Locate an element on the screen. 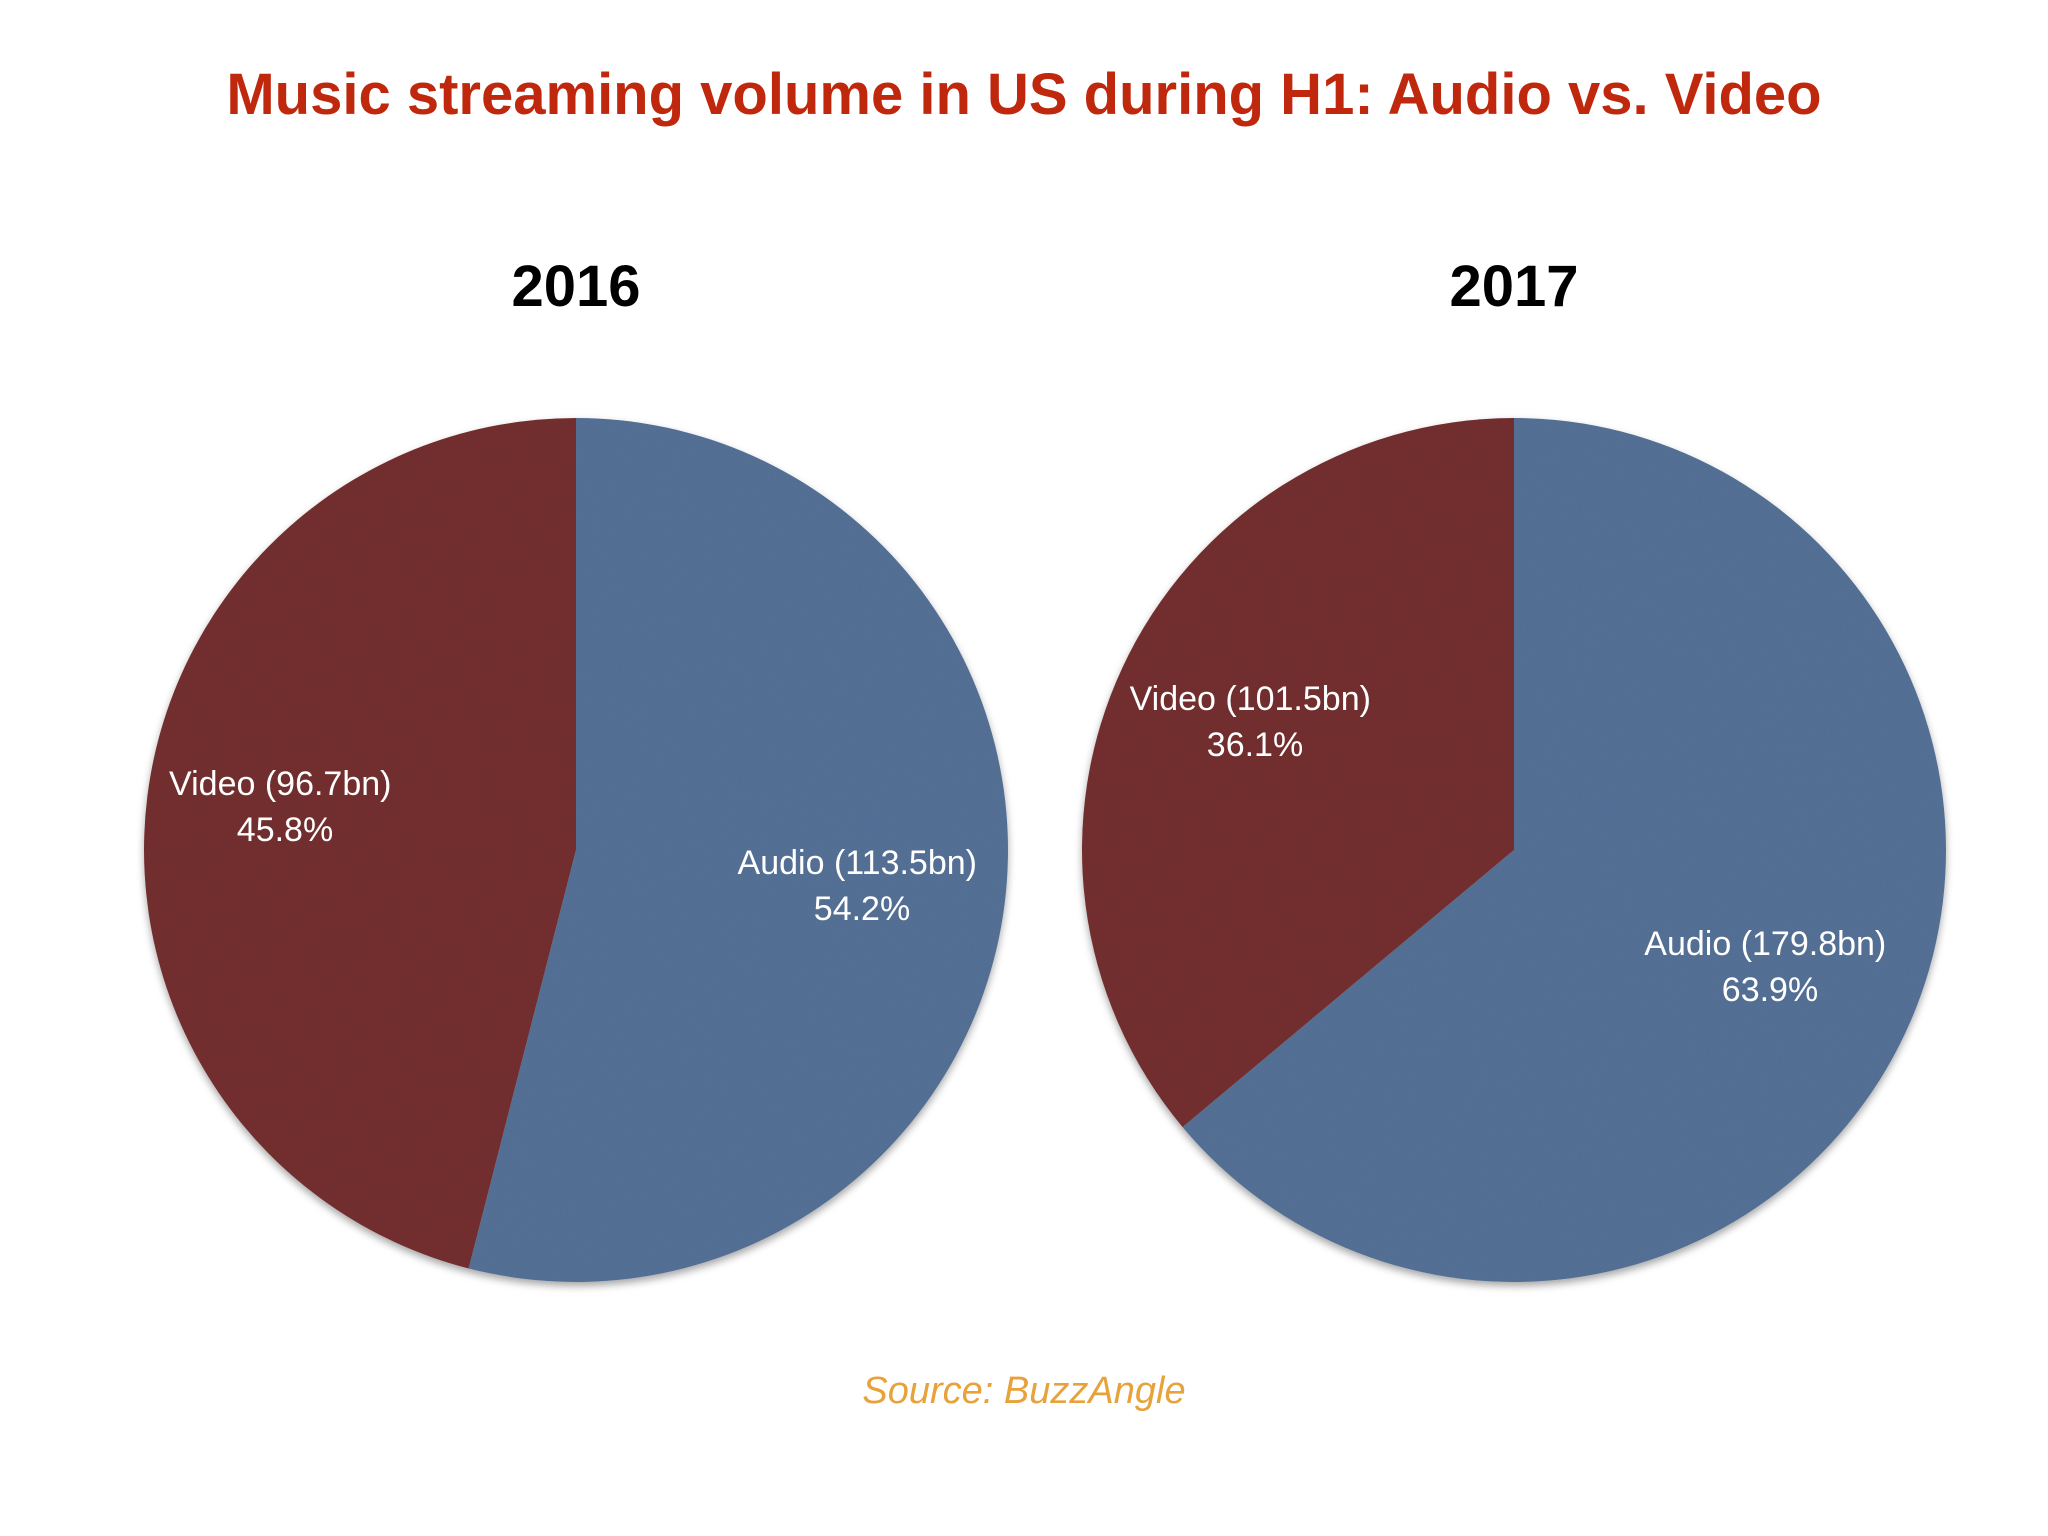 The width and height of the screenshot is (2048, 1536). slice-label-audio-2017: Audio (179.8bn) 63.9% is located at coordinates (1769, 967).